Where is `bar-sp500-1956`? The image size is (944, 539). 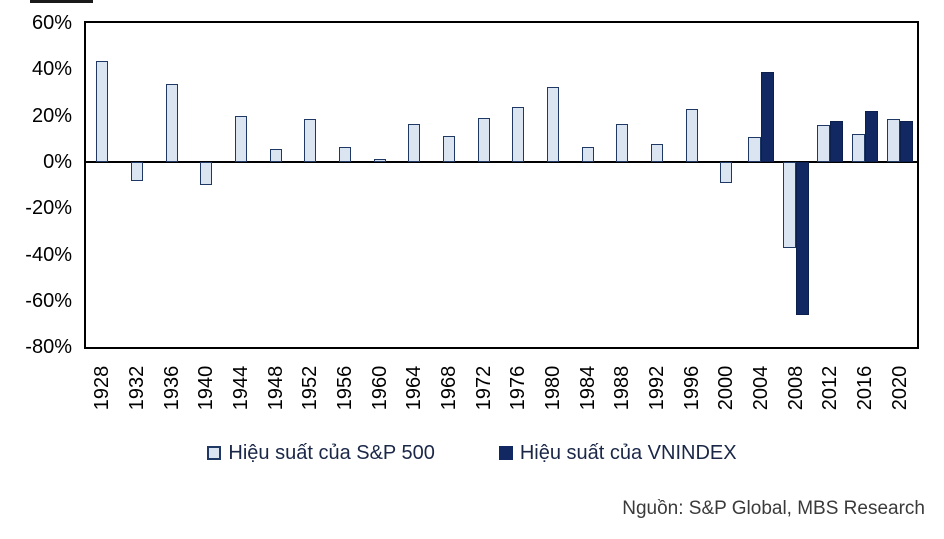 bar-sp500-1956 is located at coordinates (345, 154).